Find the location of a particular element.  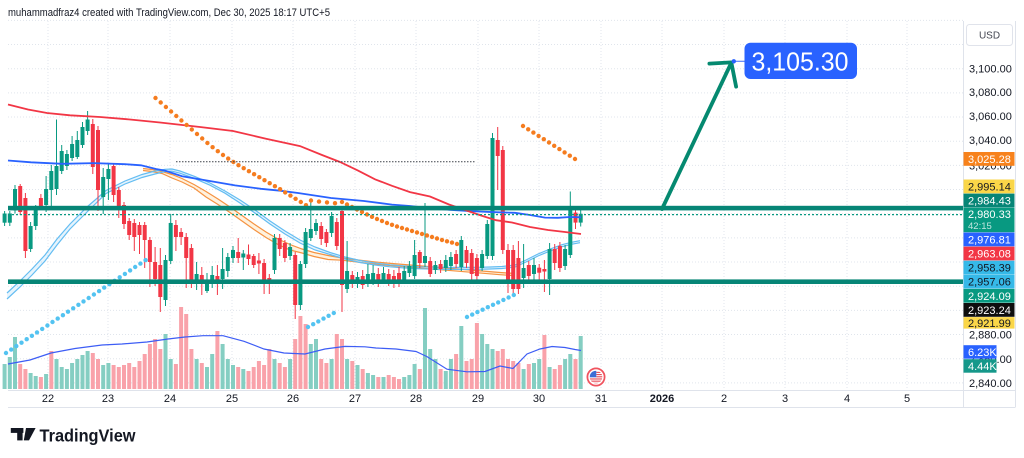

svg-text: 3 is located at coordinates (785, 399).